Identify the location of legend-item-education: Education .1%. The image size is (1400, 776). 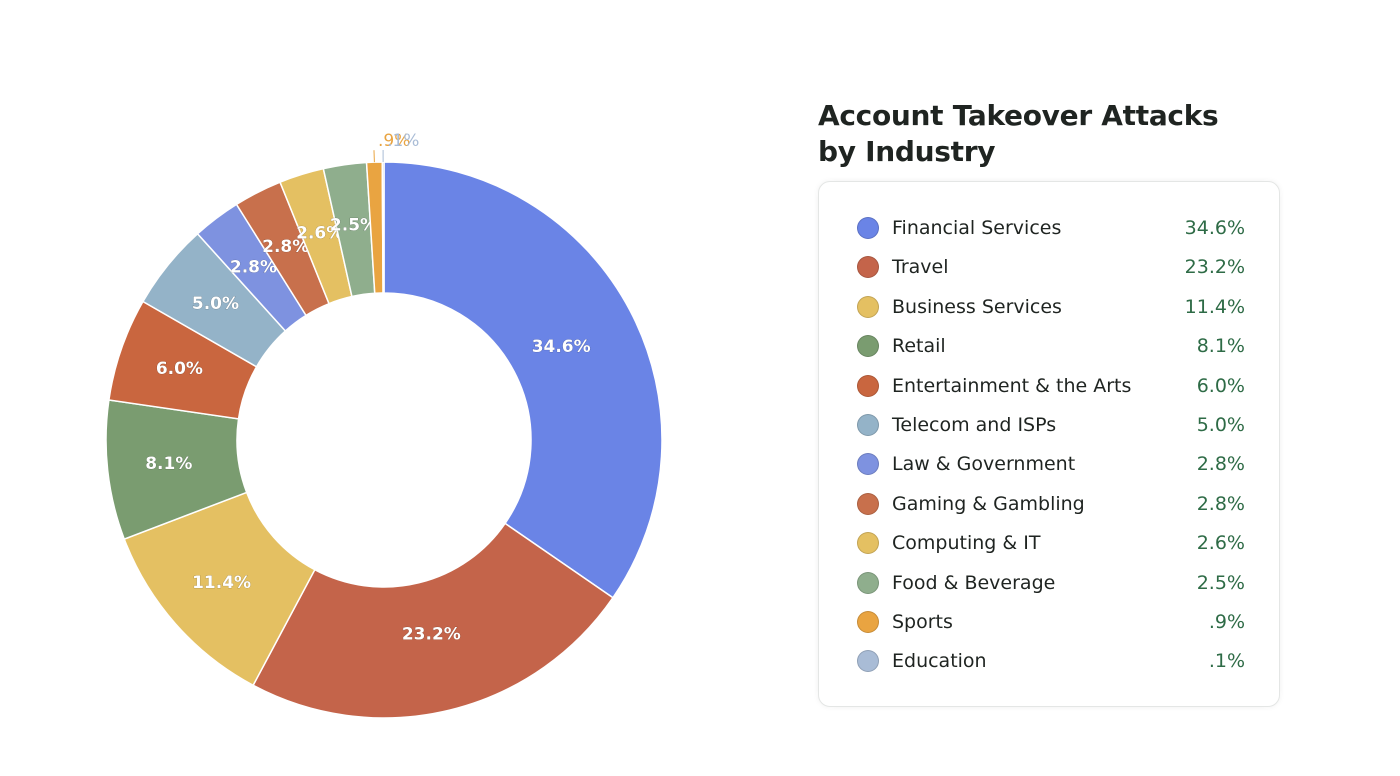
(1051, 661).